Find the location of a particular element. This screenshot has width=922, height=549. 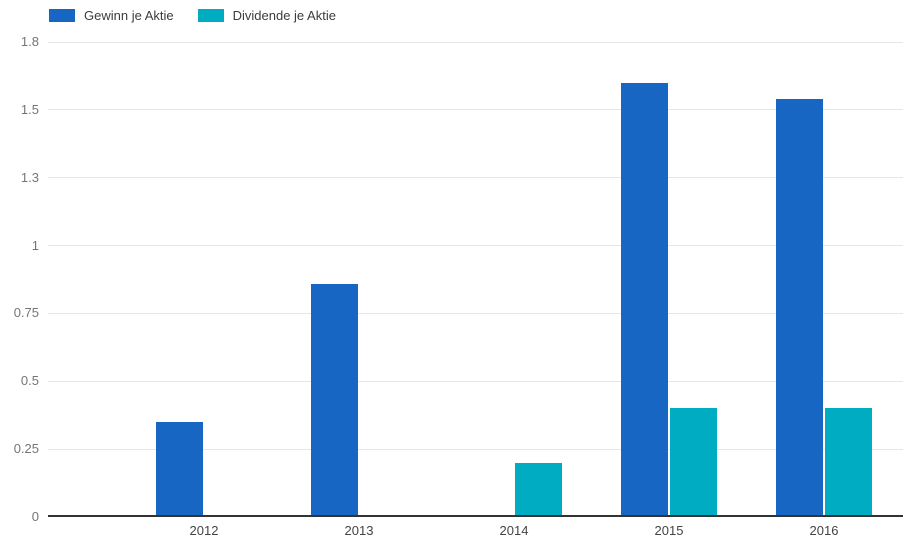

y-tick-label: 0 is located at coordinates (35, 516).